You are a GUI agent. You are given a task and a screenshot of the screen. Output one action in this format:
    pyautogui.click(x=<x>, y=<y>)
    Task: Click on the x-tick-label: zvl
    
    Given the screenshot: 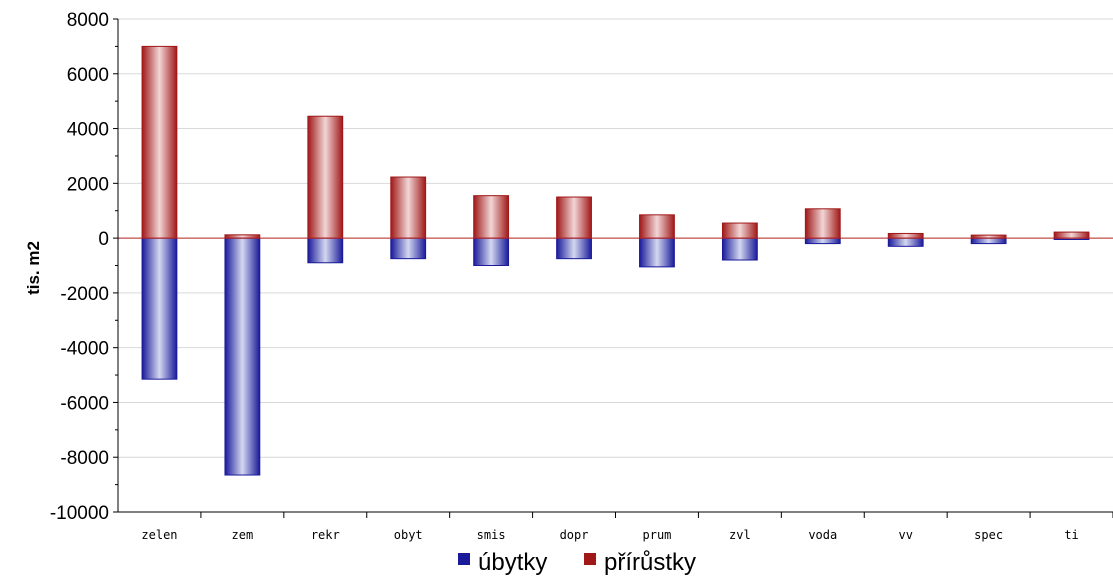 What is the action you would take?
    pyautogui.click(x=740, y=535)
    